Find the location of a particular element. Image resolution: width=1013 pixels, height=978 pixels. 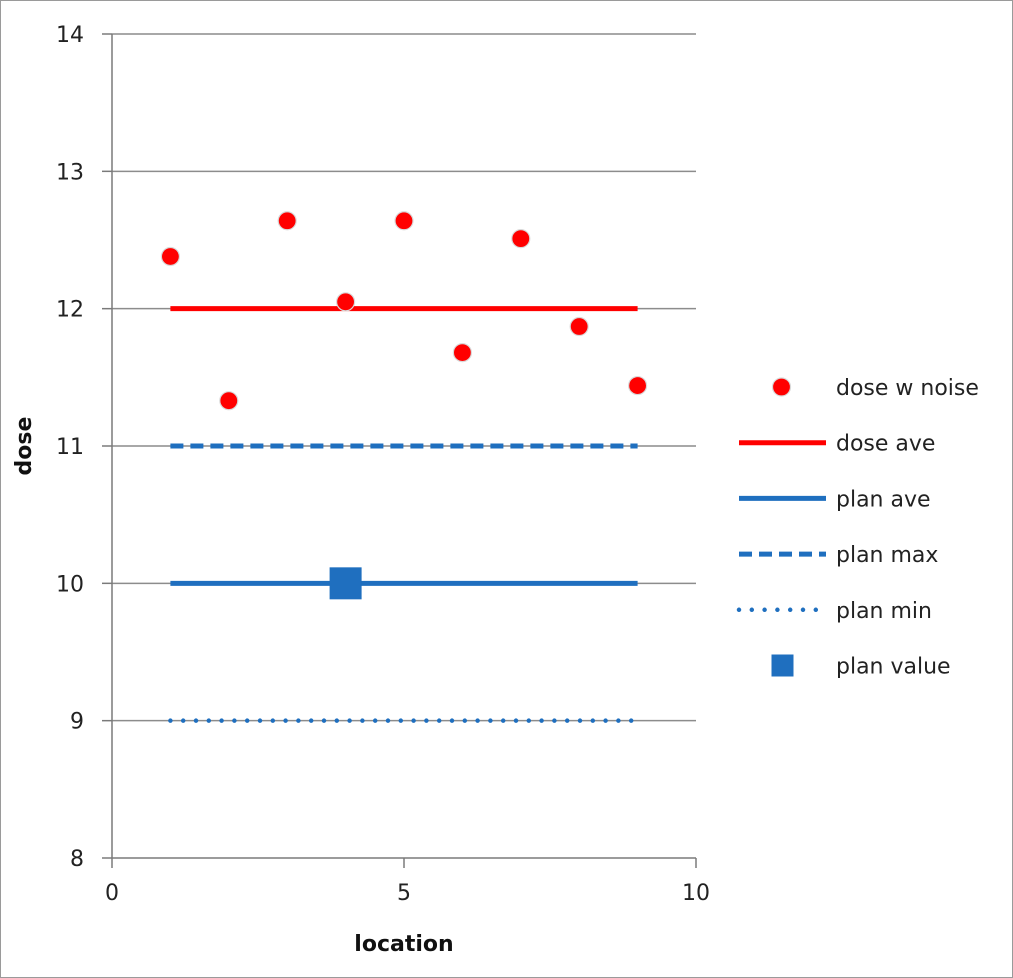

legend-label-dose-ave: dose ave is located at coordinates (885, 444).